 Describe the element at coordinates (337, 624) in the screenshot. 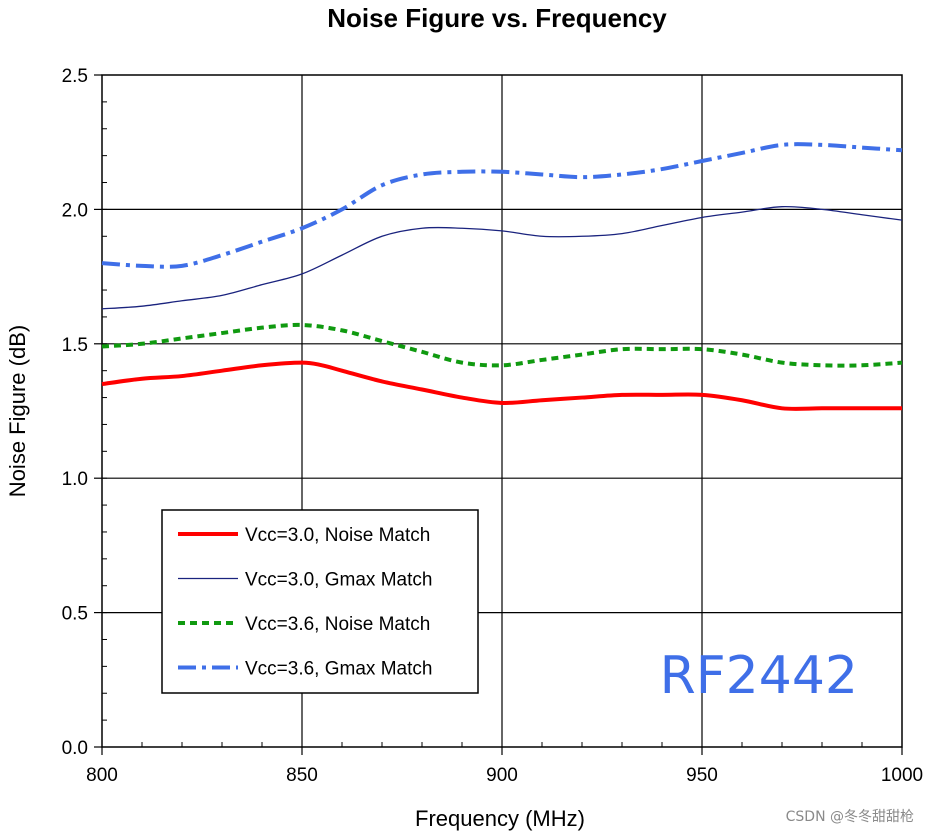

I see `legend-label: Vcc=3.6, Noise Match` at that location.